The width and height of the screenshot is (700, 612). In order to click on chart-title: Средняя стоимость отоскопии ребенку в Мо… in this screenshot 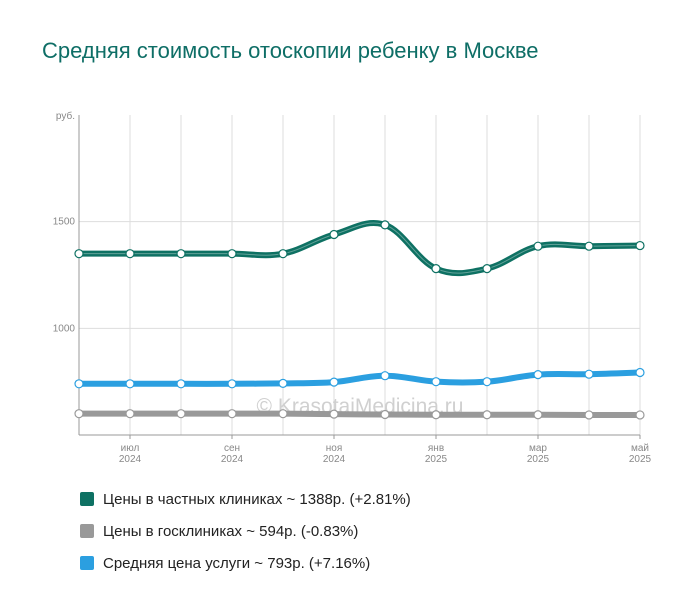, I will do `click(290, 50)`.